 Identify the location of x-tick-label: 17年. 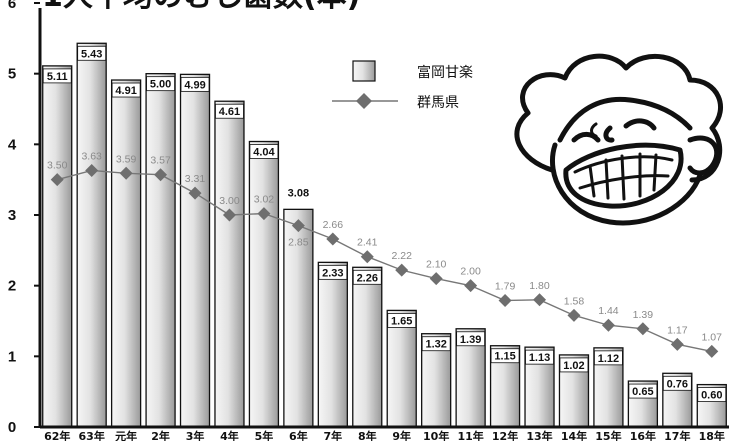
(677, 435).